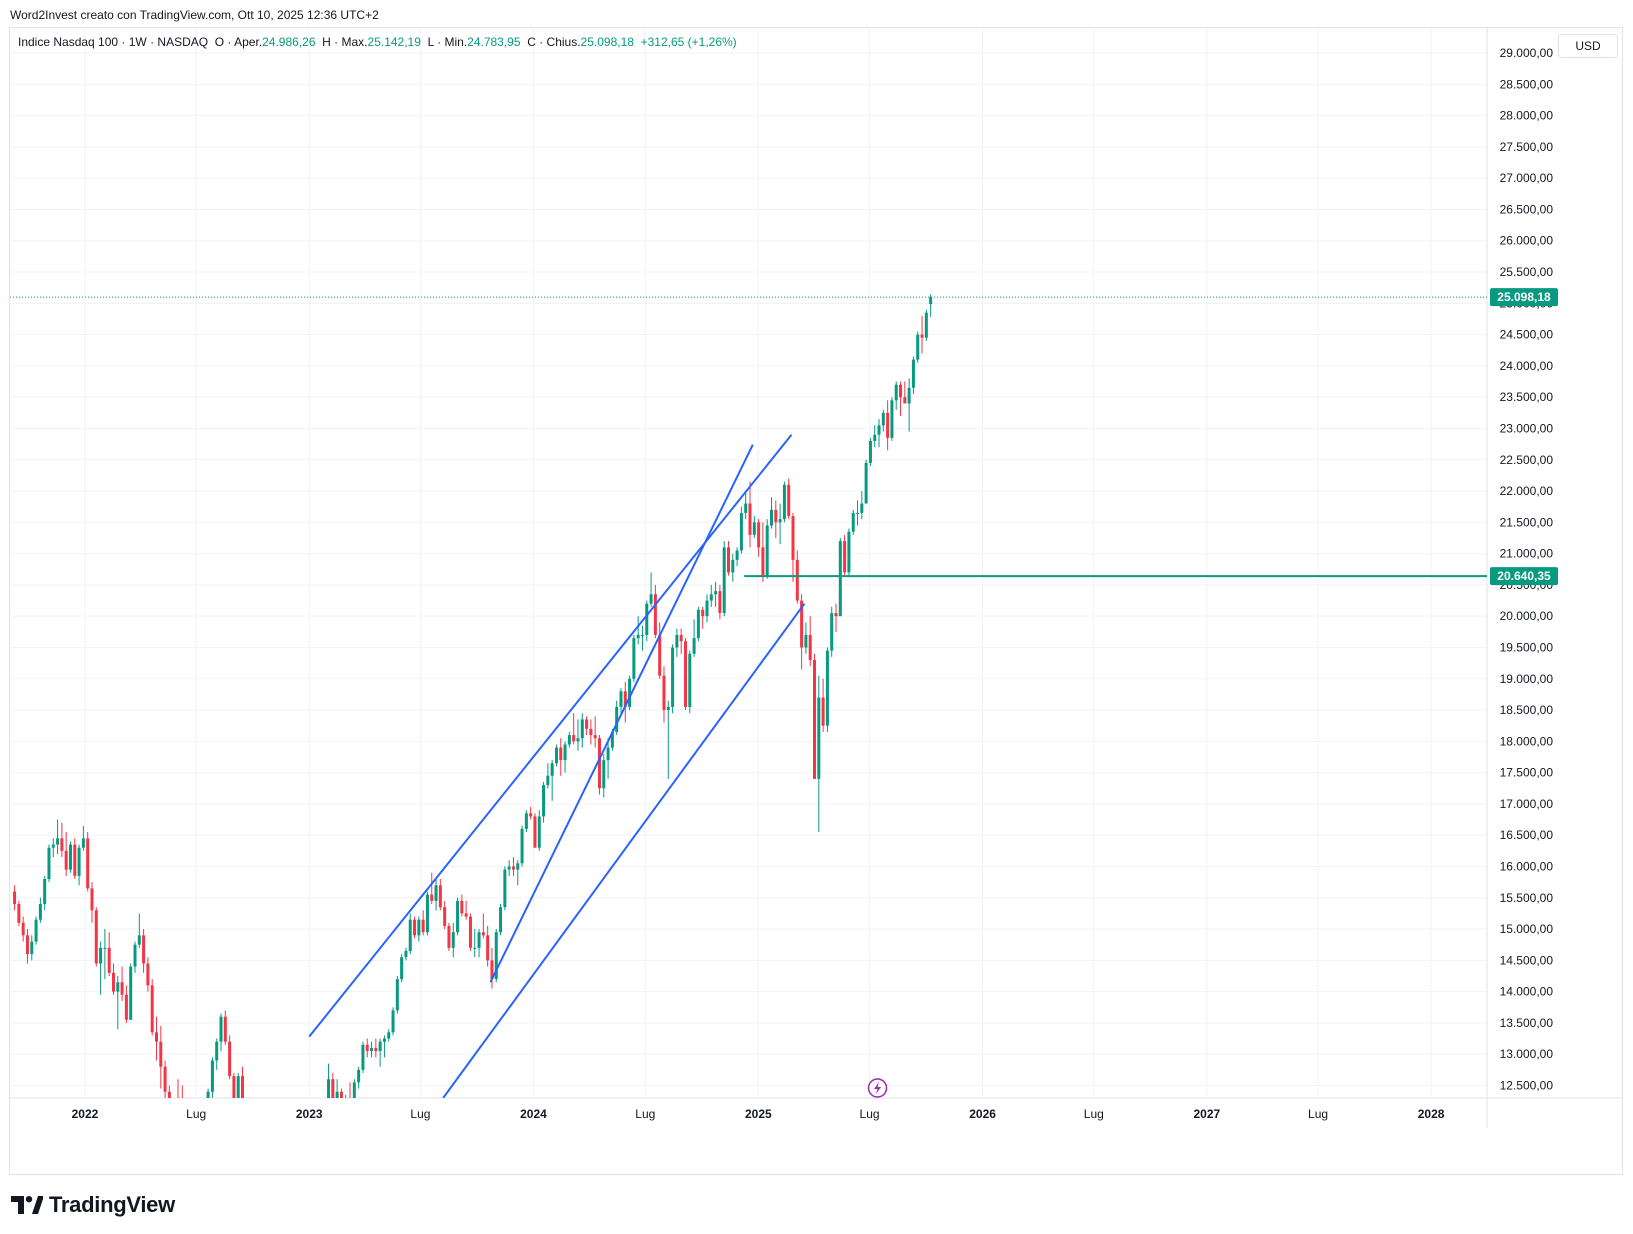 Image resolution: width=1633 pixels, height=1234 pixels. Describe the element at coordinates (982, 1114) in the screenshot. I see `time-tick-label: 2026` at that location.